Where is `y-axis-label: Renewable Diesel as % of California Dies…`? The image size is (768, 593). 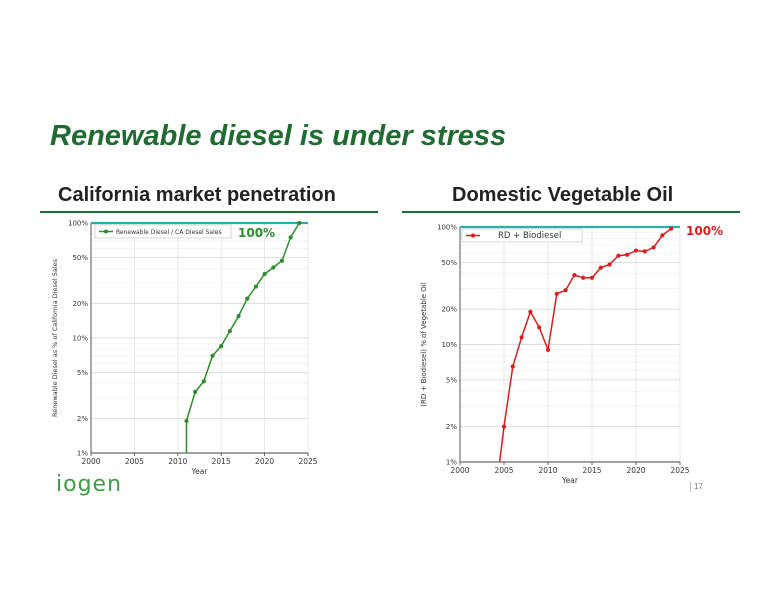
y-axis-label: Renewable Diesel as % of California Dies… is located at coordinates (55, 337).